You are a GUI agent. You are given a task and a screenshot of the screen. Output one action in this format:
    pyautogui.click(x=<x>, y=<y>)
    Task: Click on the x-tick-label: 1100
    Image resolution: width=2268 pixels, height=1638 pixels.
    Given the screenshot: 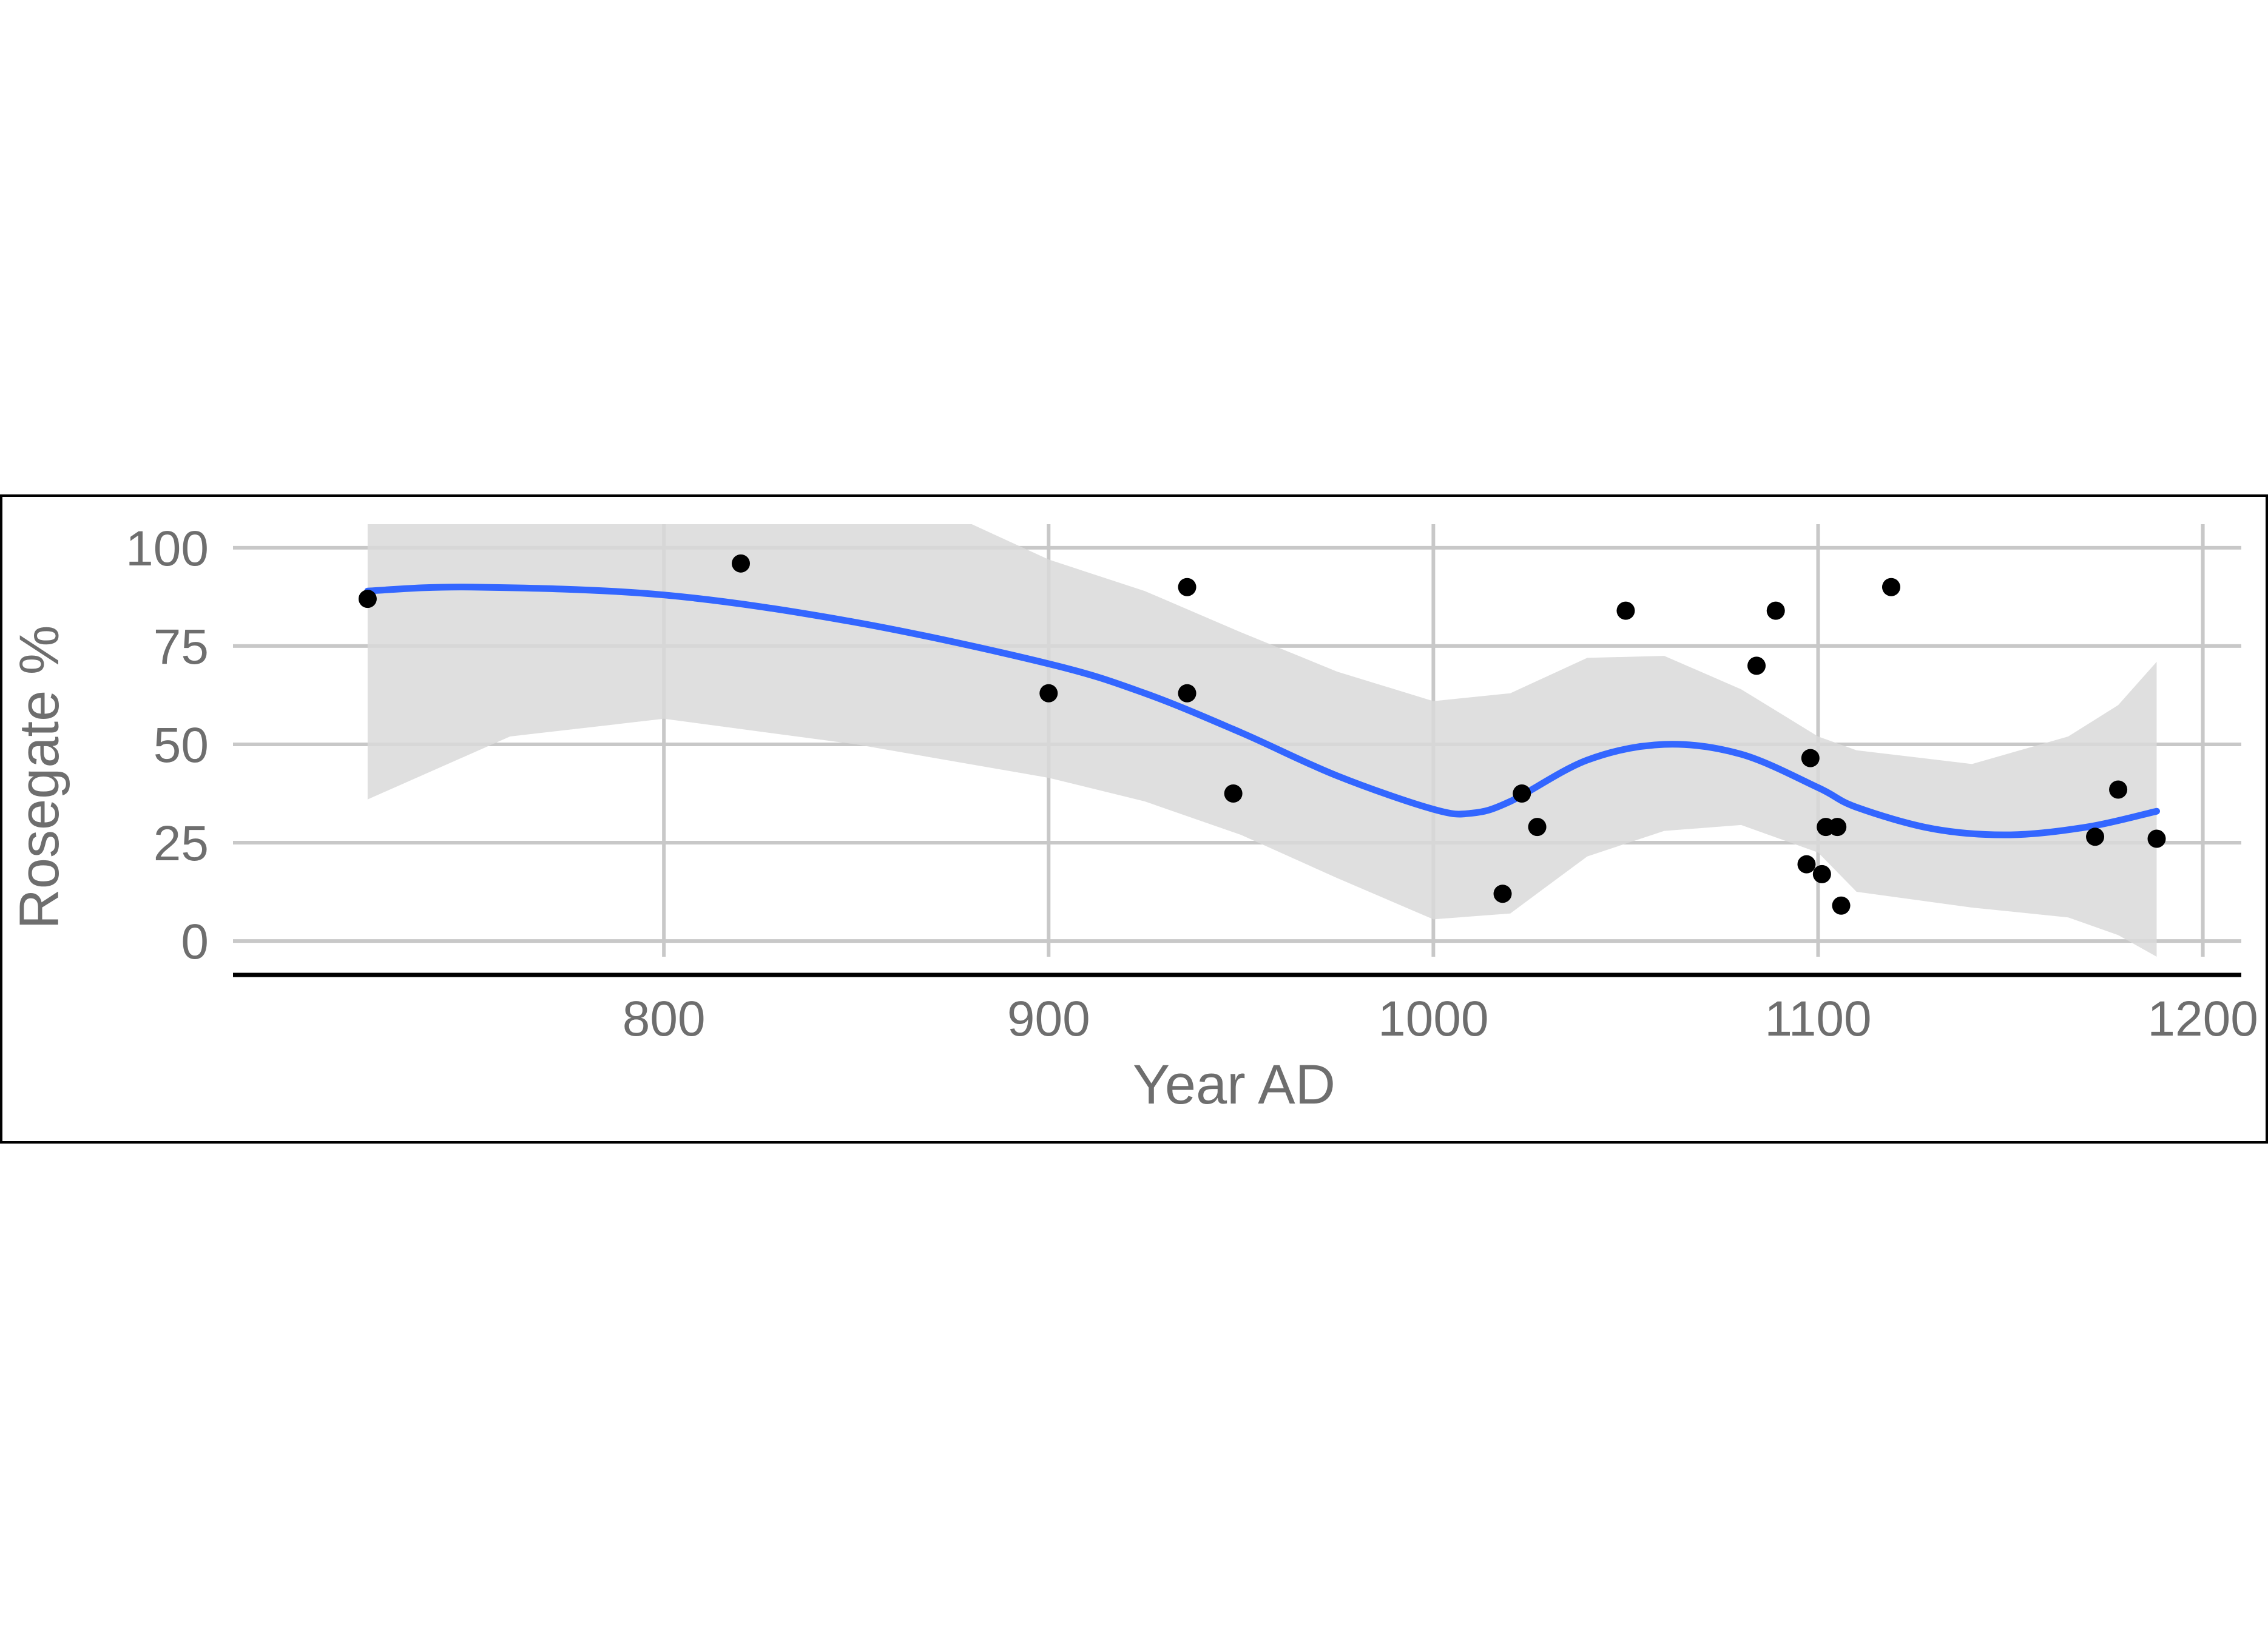 What is the action you would take?
    pyautogui.click(x=1817, y=1018)
    